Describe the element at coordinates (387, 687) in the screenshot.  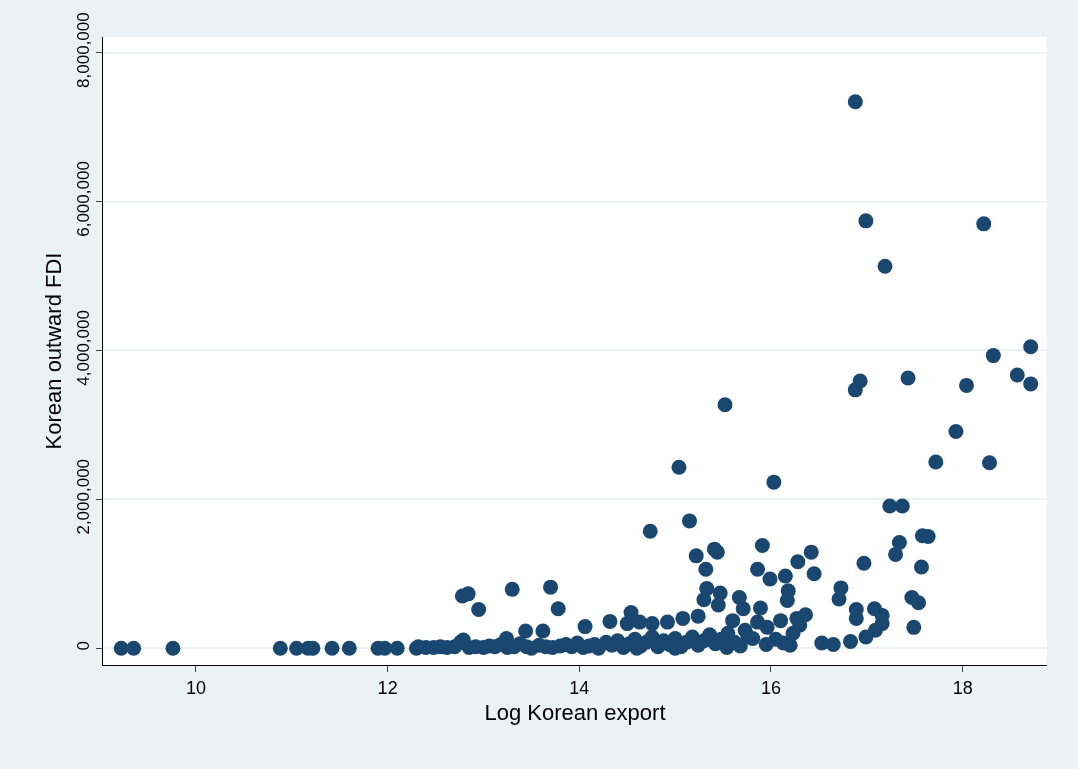
I see `x-tick-label: 12` at that location.